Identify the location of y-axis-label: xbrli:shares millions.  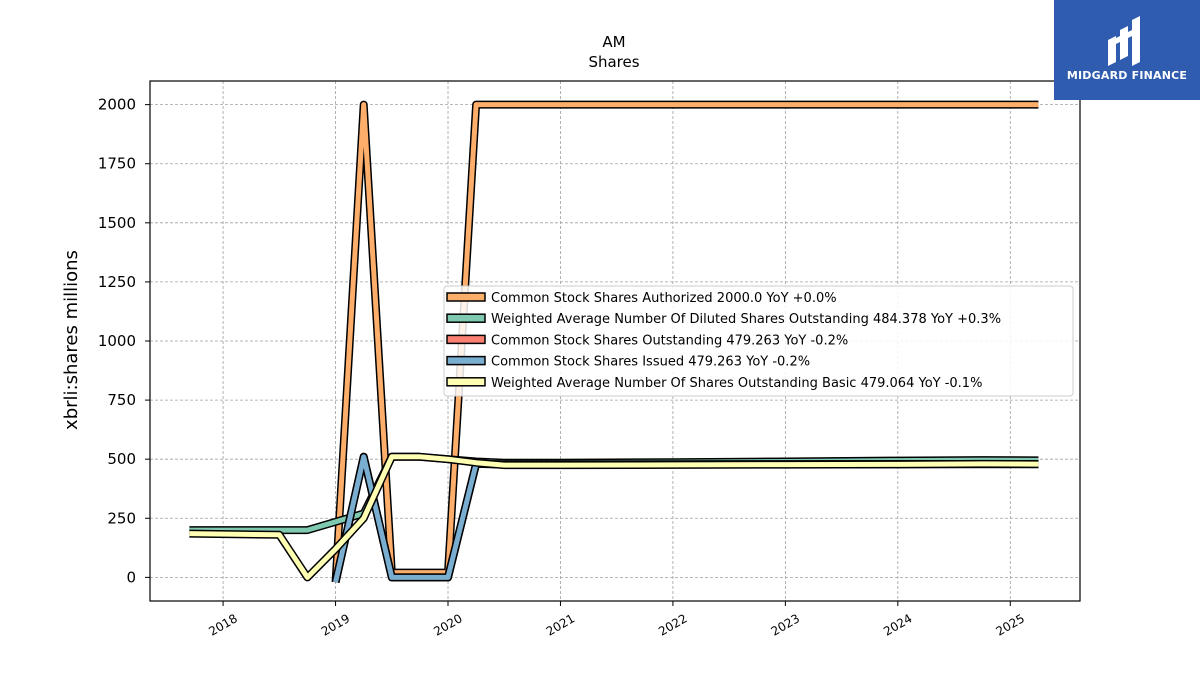
(71, 340).